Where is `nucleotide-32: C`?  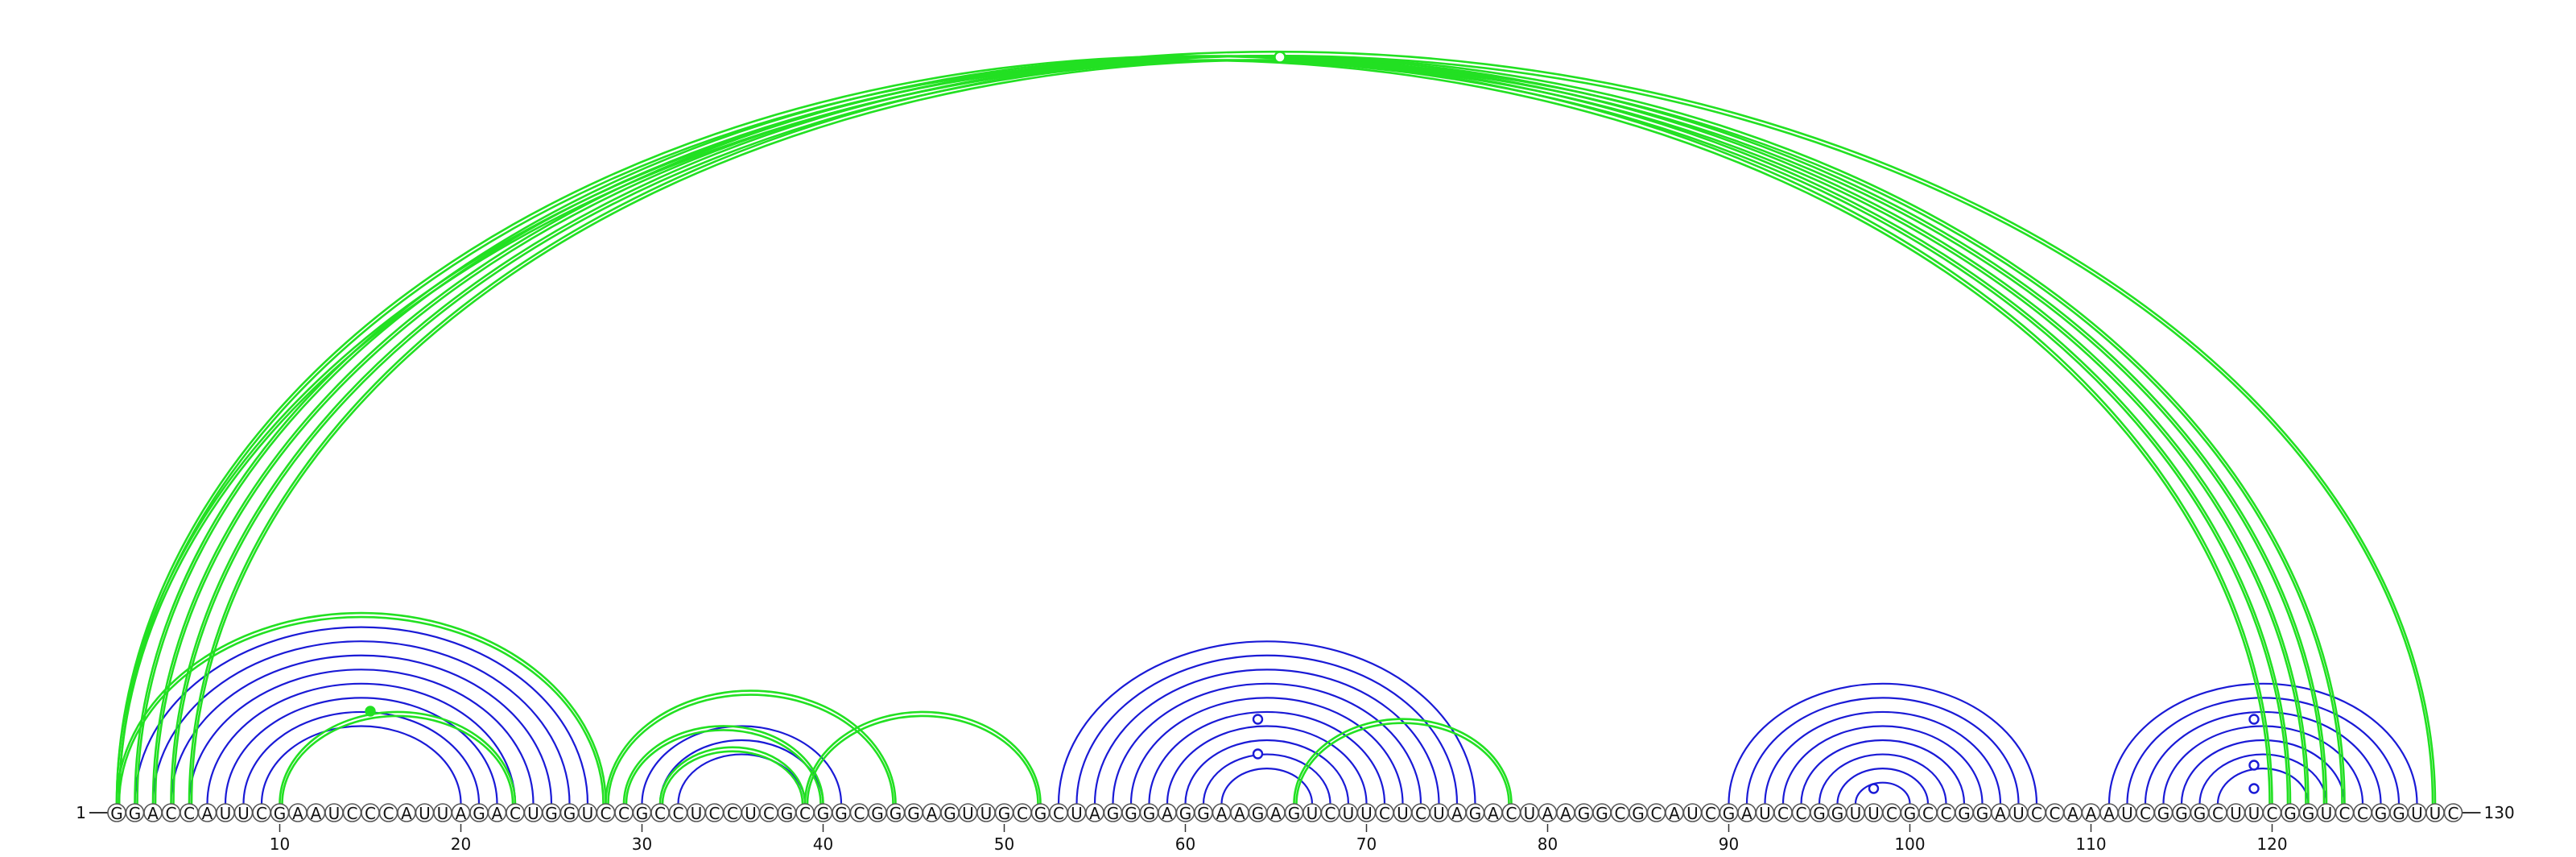 nucleotide-32: C is located at coordinates (678, 813).